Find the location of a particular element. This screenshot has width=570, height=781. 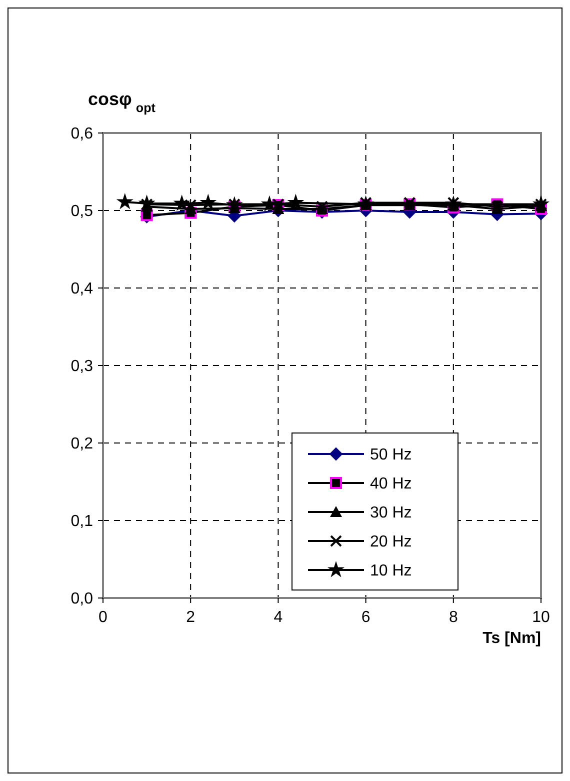

y-tick-label: 0,4 is located at coordinates (82, 289).